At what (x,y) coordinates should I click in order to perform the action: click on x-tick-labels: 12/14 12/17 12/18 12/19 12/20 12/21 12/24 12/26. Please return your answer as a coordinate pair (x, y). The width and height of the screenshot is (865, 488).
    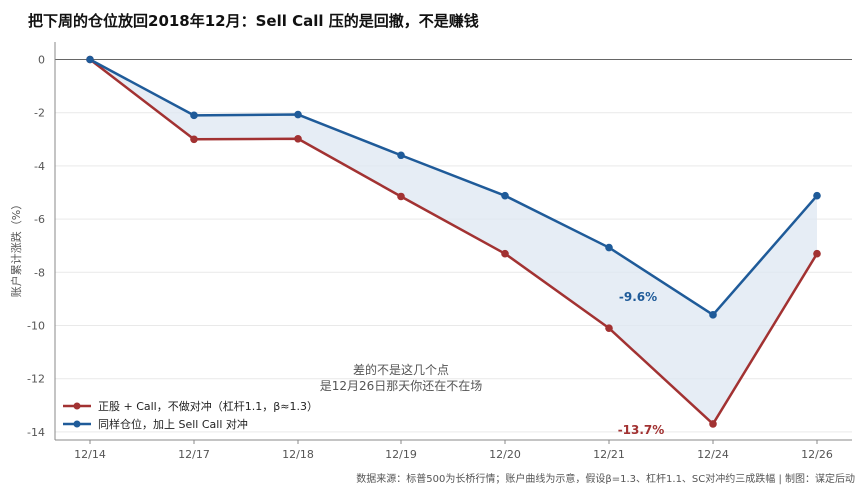
    Looking at the image, I should click on (453, 454).